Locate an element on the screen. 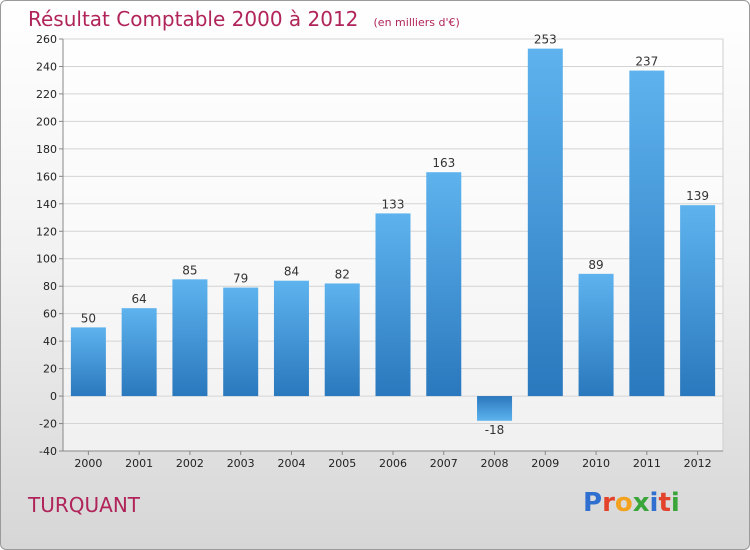 The width and height of the screenshot is (750, 550). bar-2004 is located at coordinates (291, 338).